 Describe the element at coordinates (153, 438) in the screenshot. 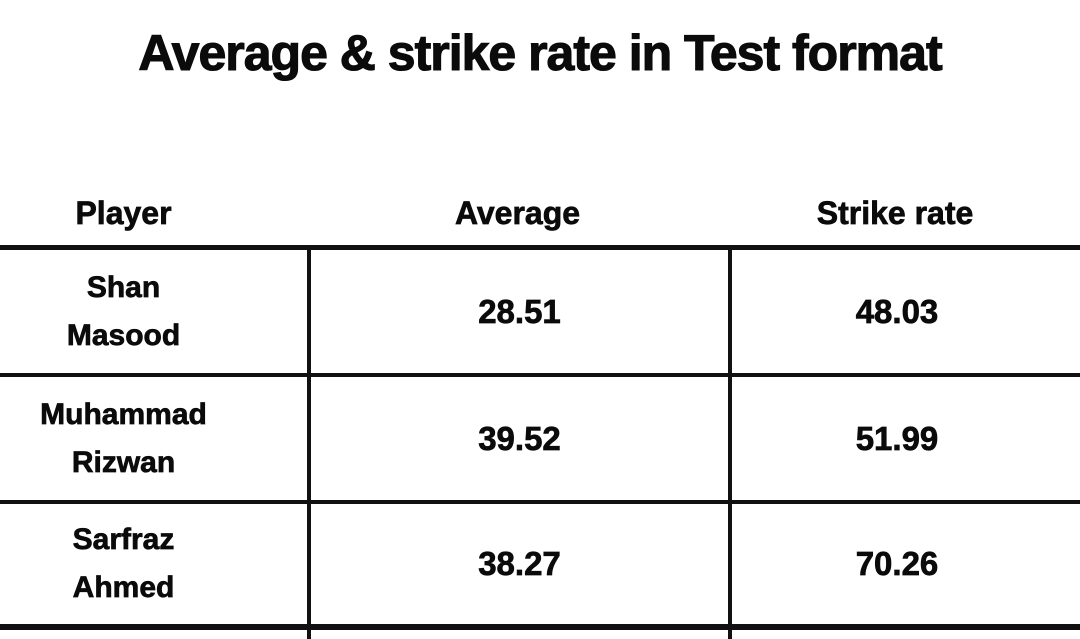

I see `player-cell: Muhammad Rizwan` at that location.